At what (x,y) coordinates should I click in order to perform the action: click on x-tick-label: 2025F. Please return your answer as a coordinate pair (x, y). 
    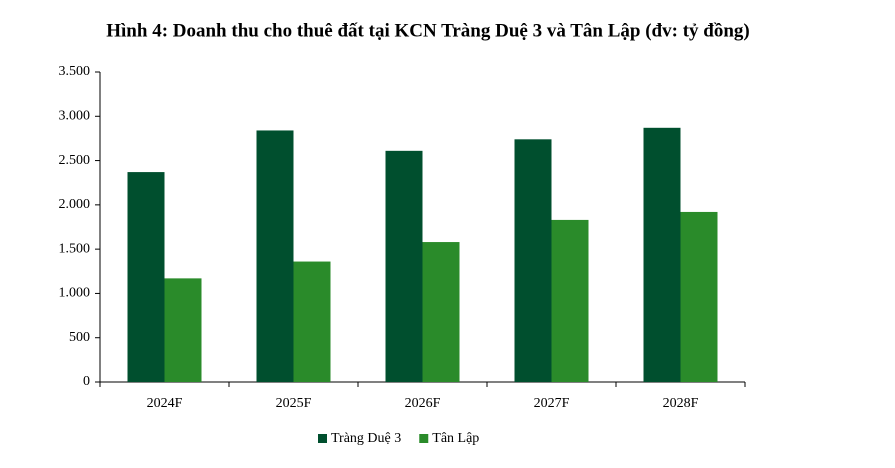
    Looking at the image, I should click on (294, 403).